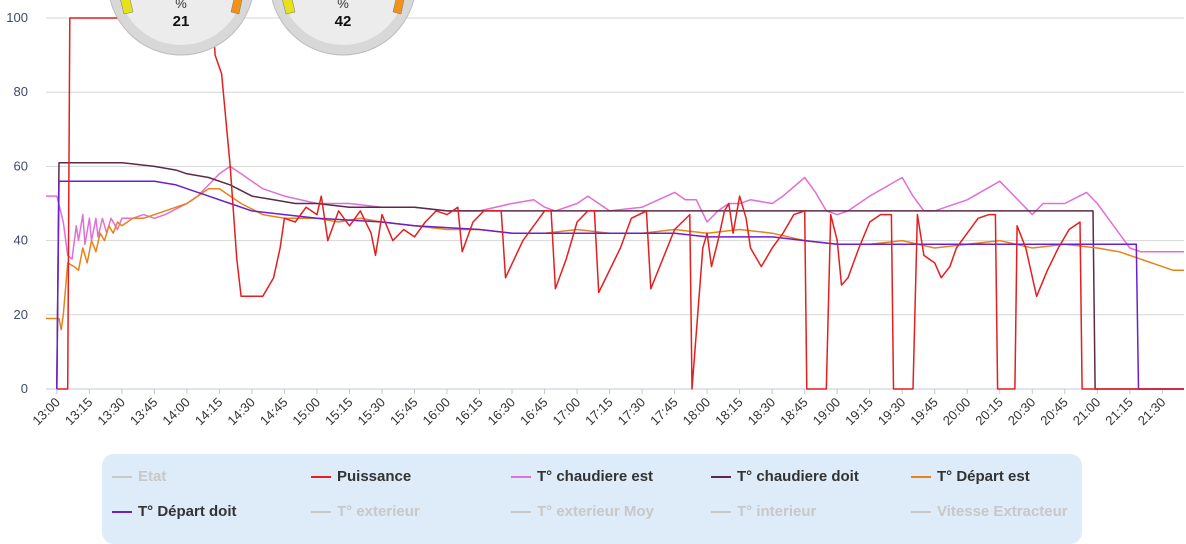  Describe the element at coordinates (21, 91) in the screenshot. I see `y-tick-label: 80` at that location.